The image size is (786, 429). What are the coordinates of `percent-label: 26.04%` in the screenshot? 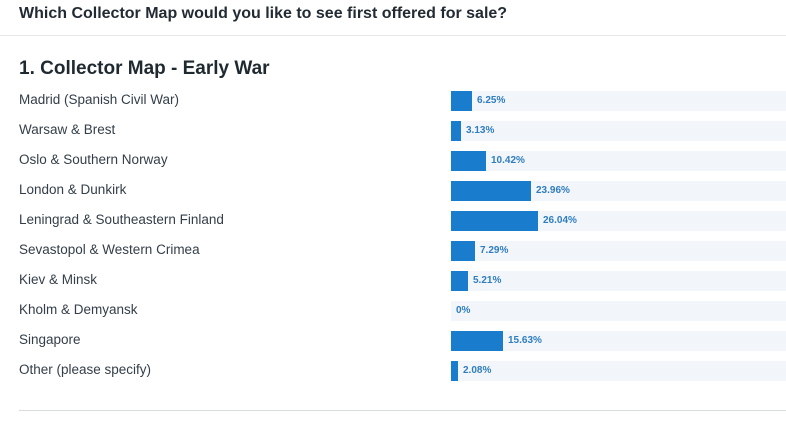 It's located at (560, 220).